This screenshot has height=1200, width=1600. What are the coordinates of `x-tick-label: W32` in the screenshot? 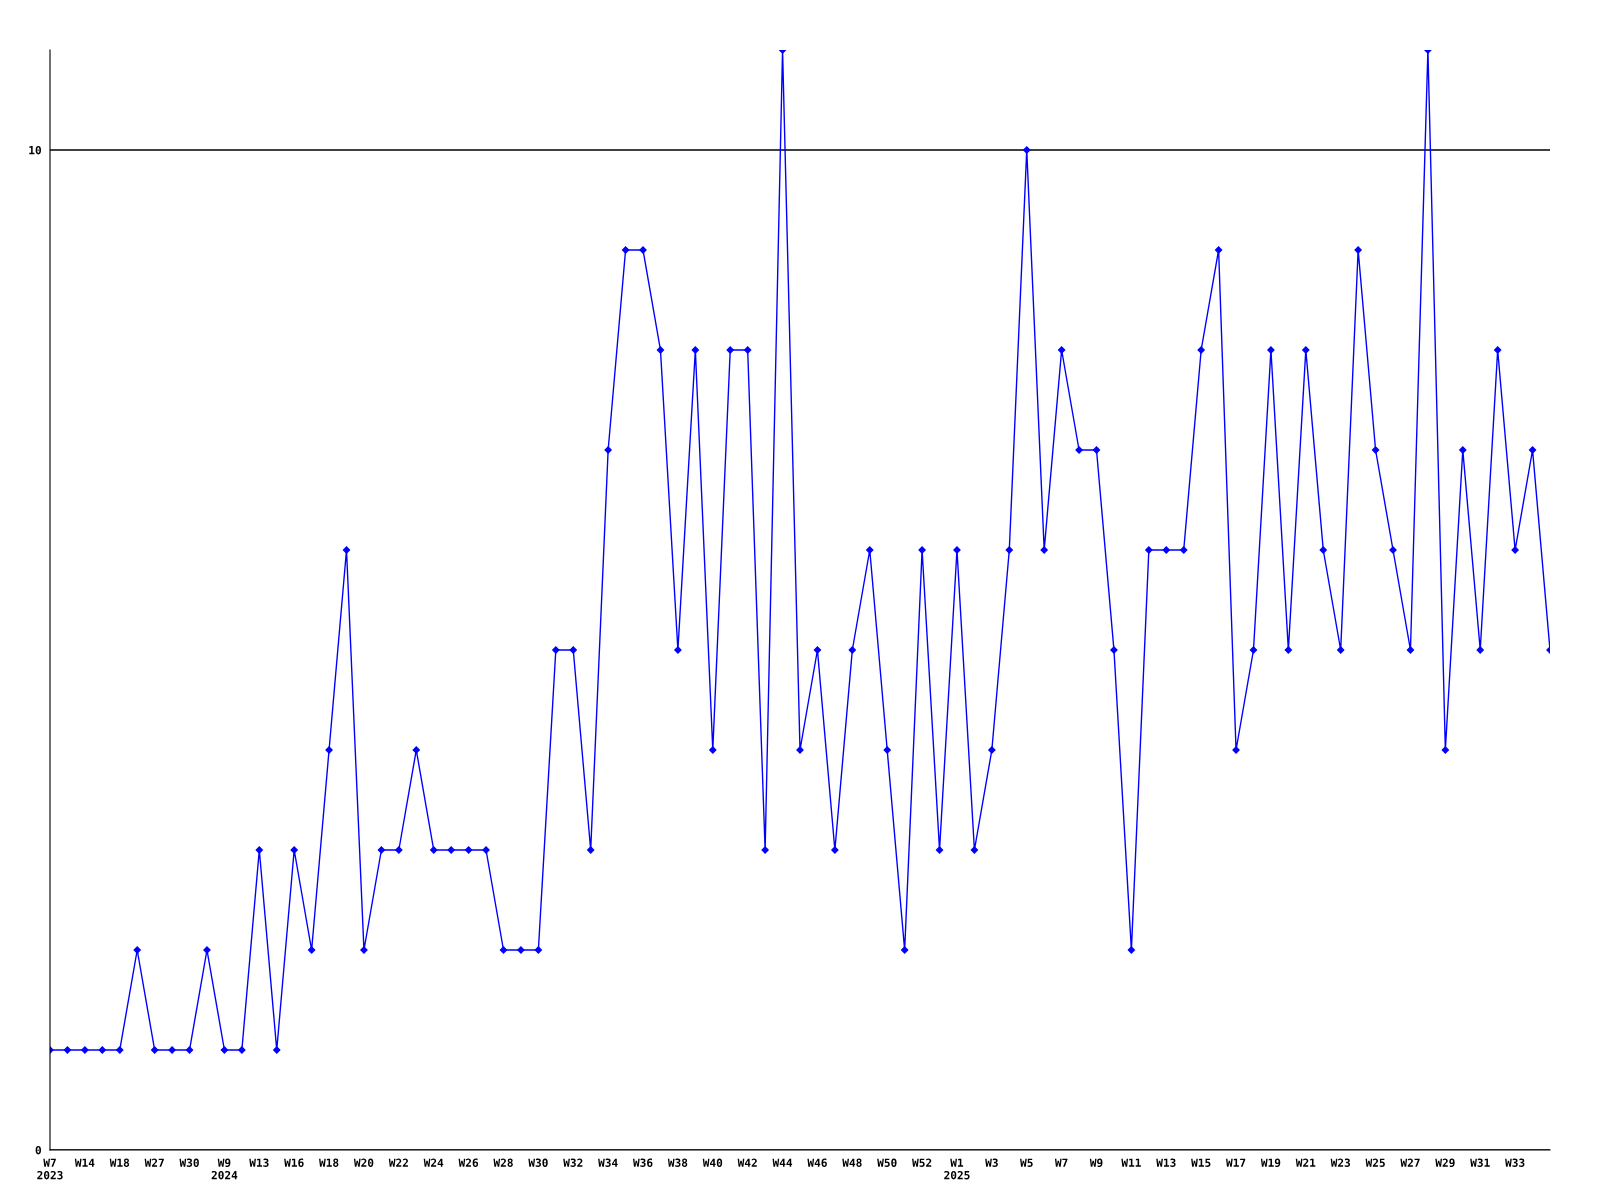 It's located at (573, 1162).